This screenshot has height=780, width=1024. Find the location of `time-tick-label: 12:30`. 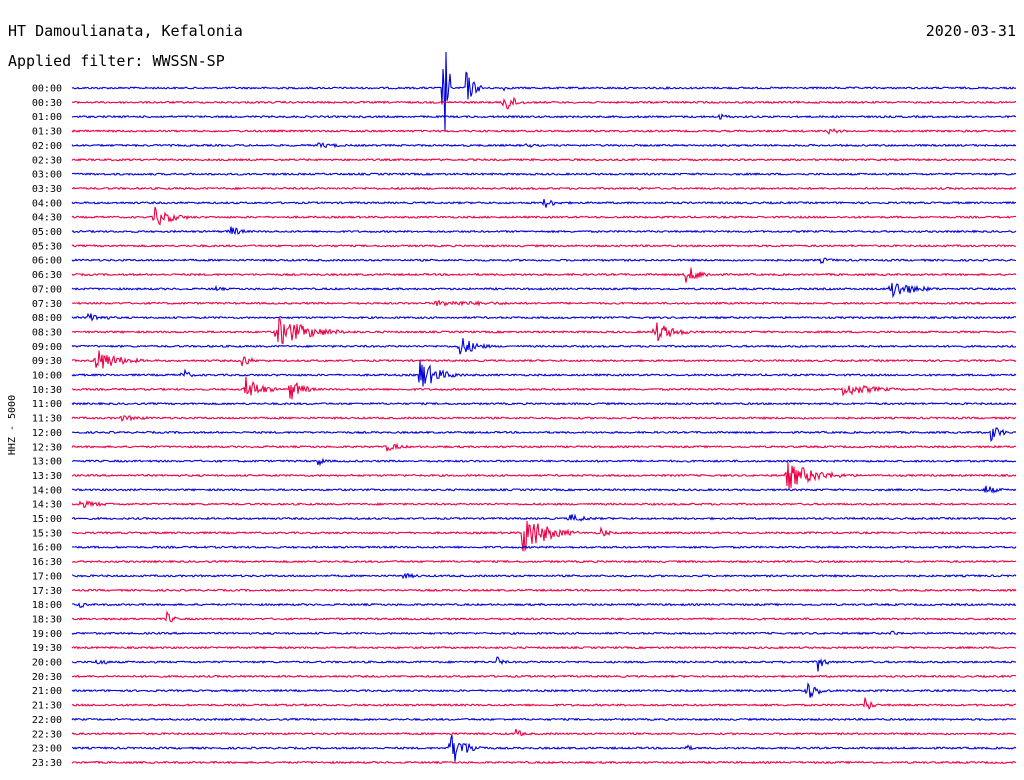

time-tick-label: 12:30 is located at coordinates (47, 447).